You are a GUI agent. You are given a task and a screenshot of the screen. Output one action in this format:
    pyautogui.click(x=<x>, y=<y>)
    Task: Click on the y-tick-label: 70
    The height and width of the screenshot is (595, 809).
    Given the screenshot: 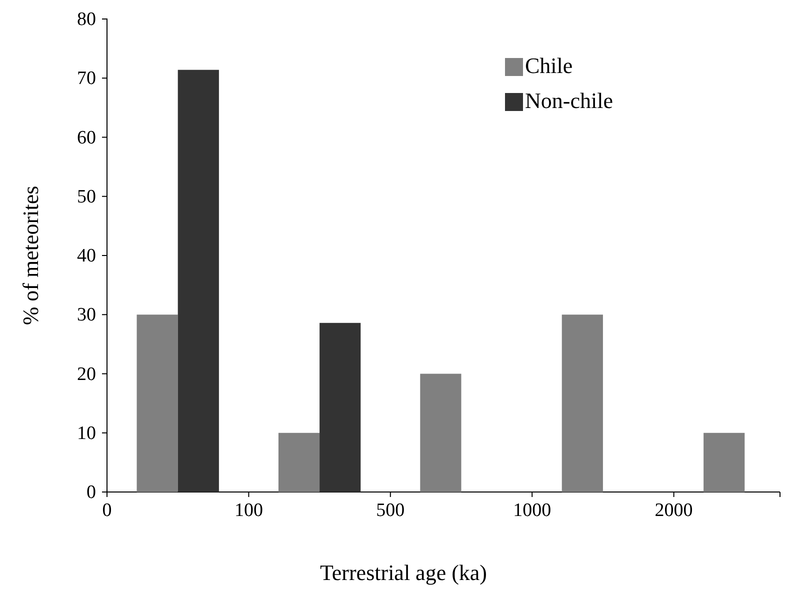 What is the action you would take?
    pyautogui.click(x=86, y=79)
    